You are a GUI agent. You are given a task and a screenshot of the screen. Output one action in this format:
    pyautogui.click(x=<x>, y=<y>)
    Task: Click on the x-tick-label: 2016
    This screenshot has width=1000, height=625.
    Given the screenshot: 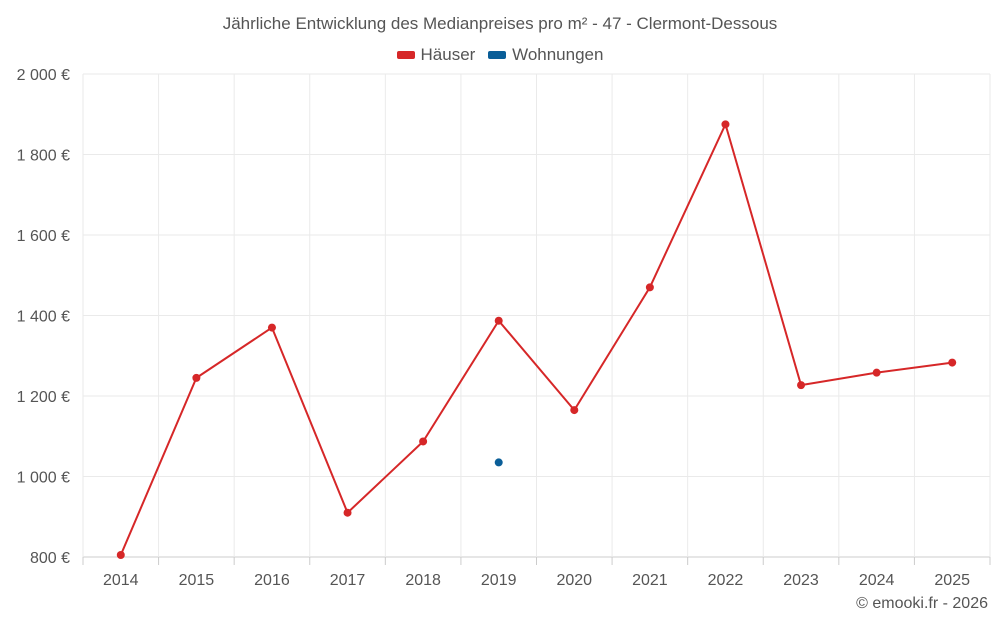 What is the action you would take?
    pyautogui.click(x=272, y=580)
    